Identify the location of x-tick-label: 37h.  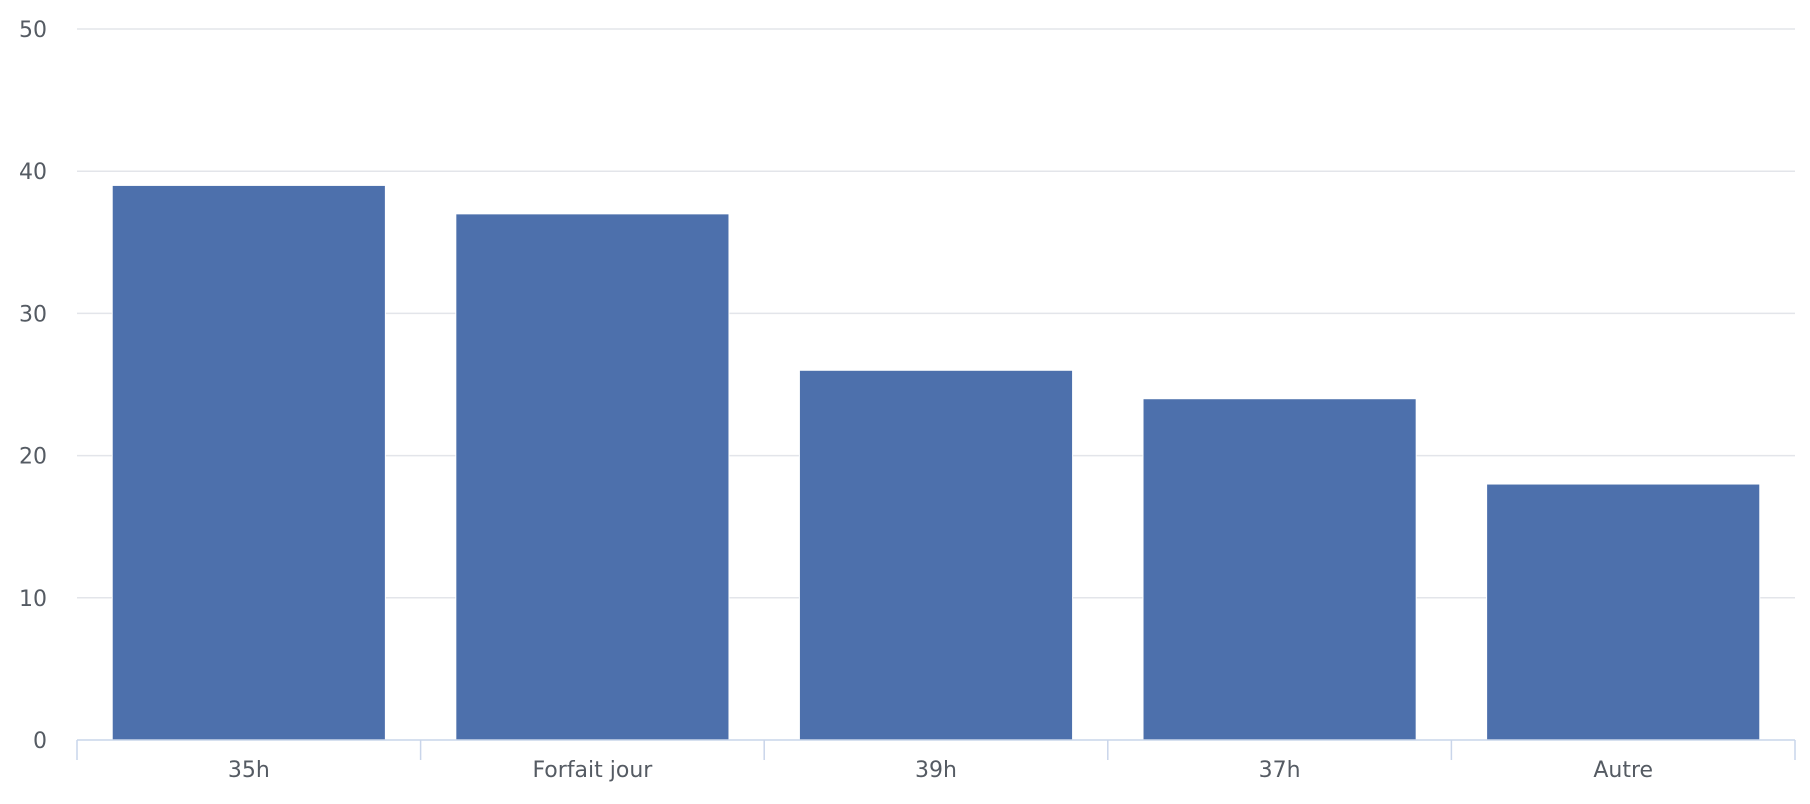
(1280, 770).